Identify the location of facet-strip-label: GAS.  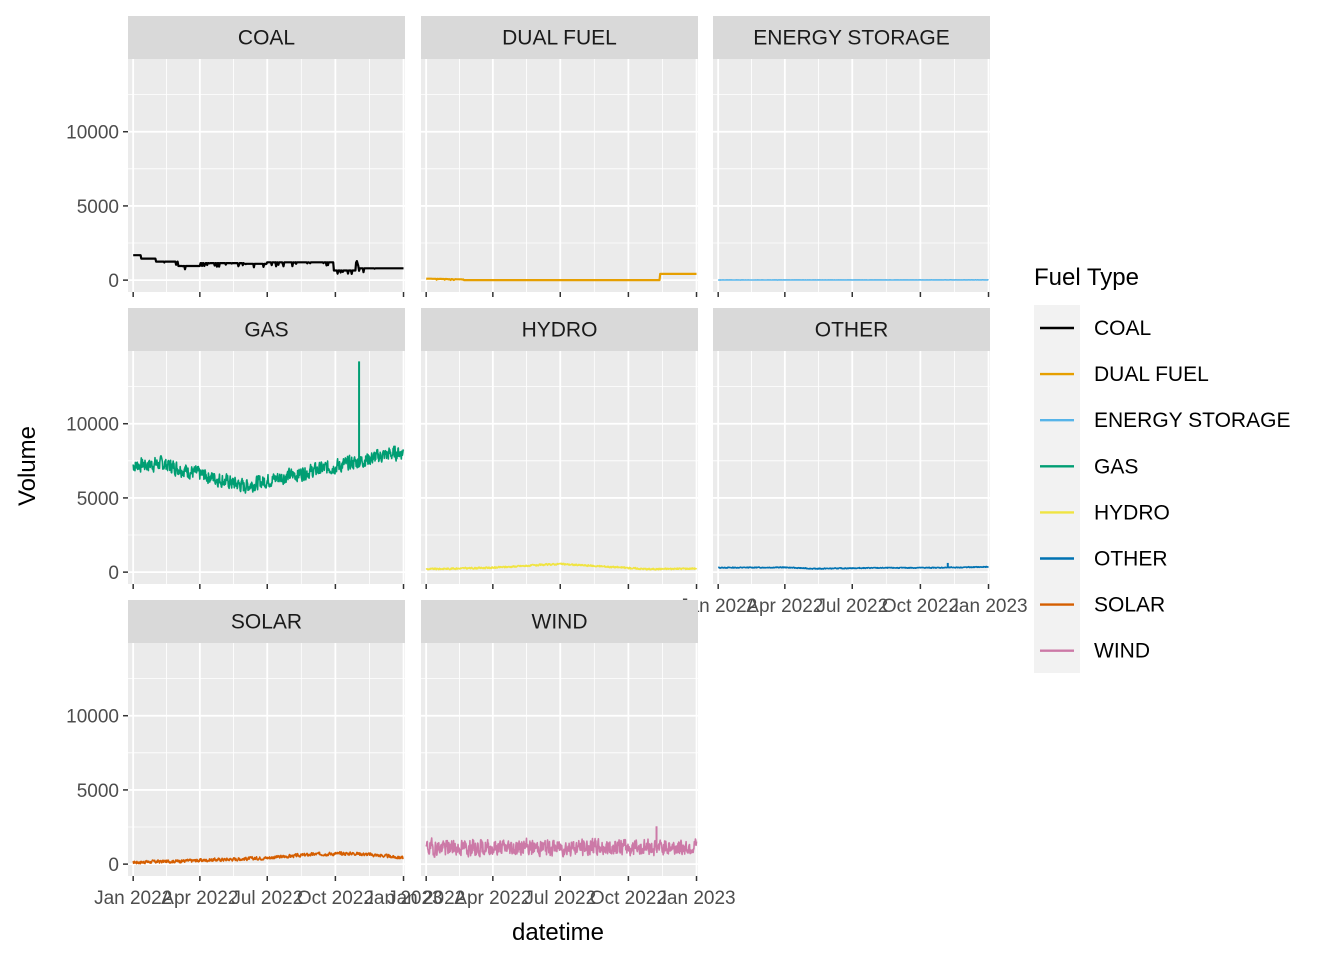
(266, 330).